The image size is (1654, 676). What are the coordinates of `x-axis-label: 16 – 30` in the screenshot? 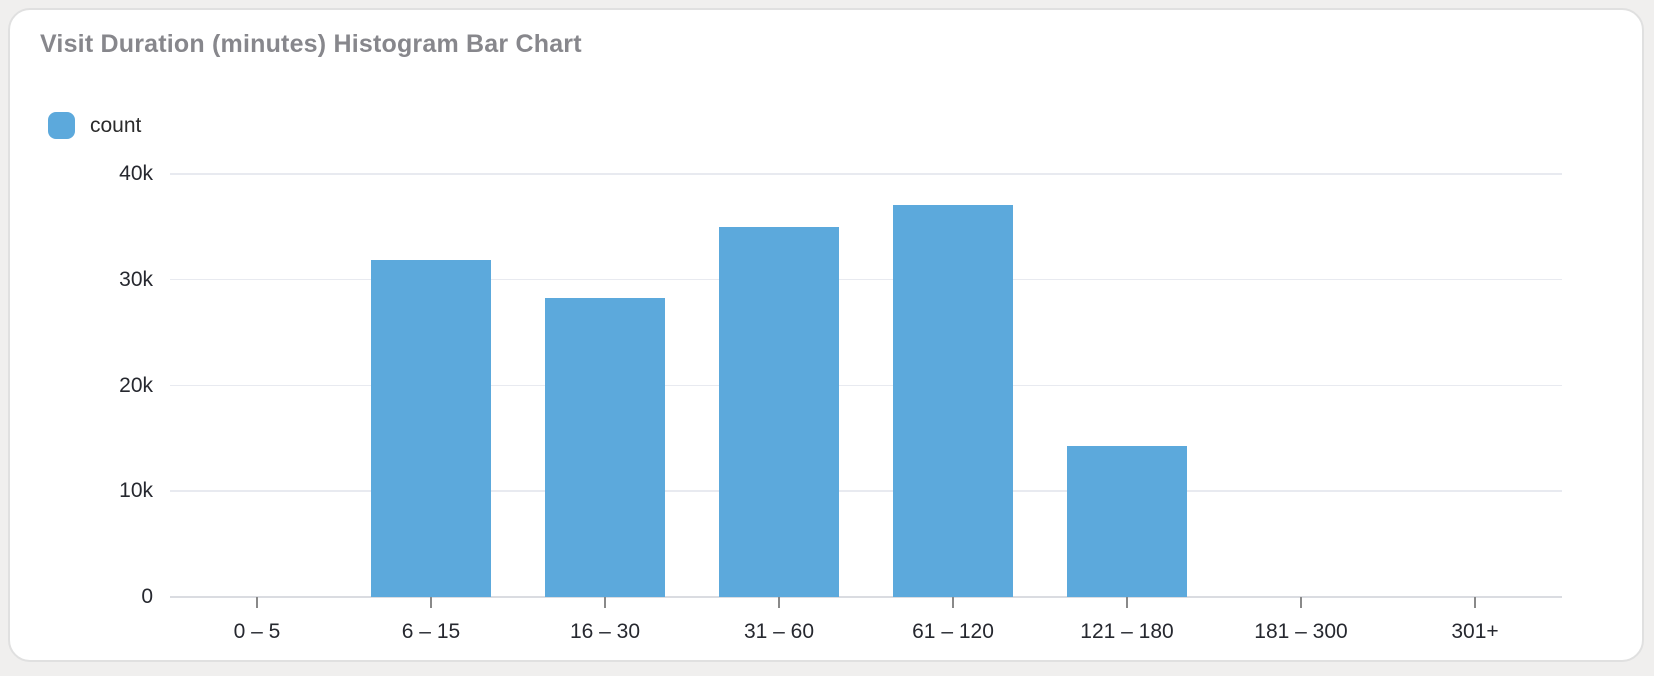 It's located at (605, 631).